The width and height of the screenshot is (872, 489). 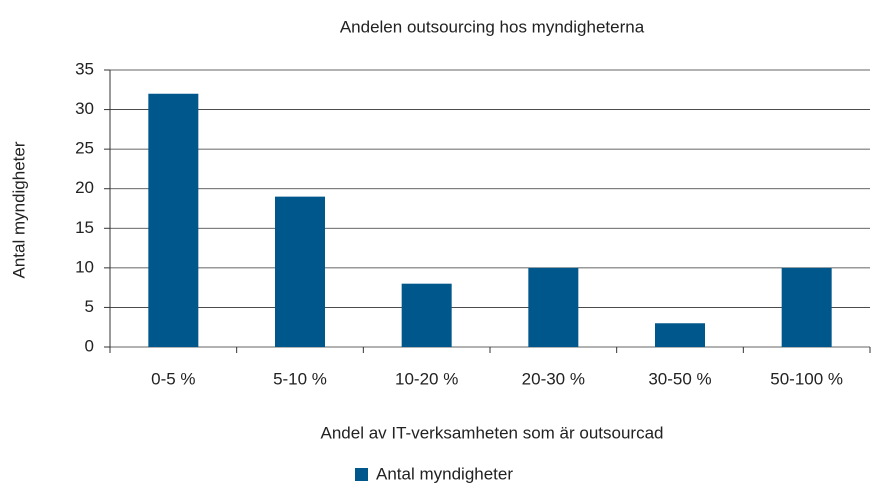 What do you see at coordinates (89, 306) in the screenshot?
I see `y-tick-label: 5` at bounding box center [89, 306].